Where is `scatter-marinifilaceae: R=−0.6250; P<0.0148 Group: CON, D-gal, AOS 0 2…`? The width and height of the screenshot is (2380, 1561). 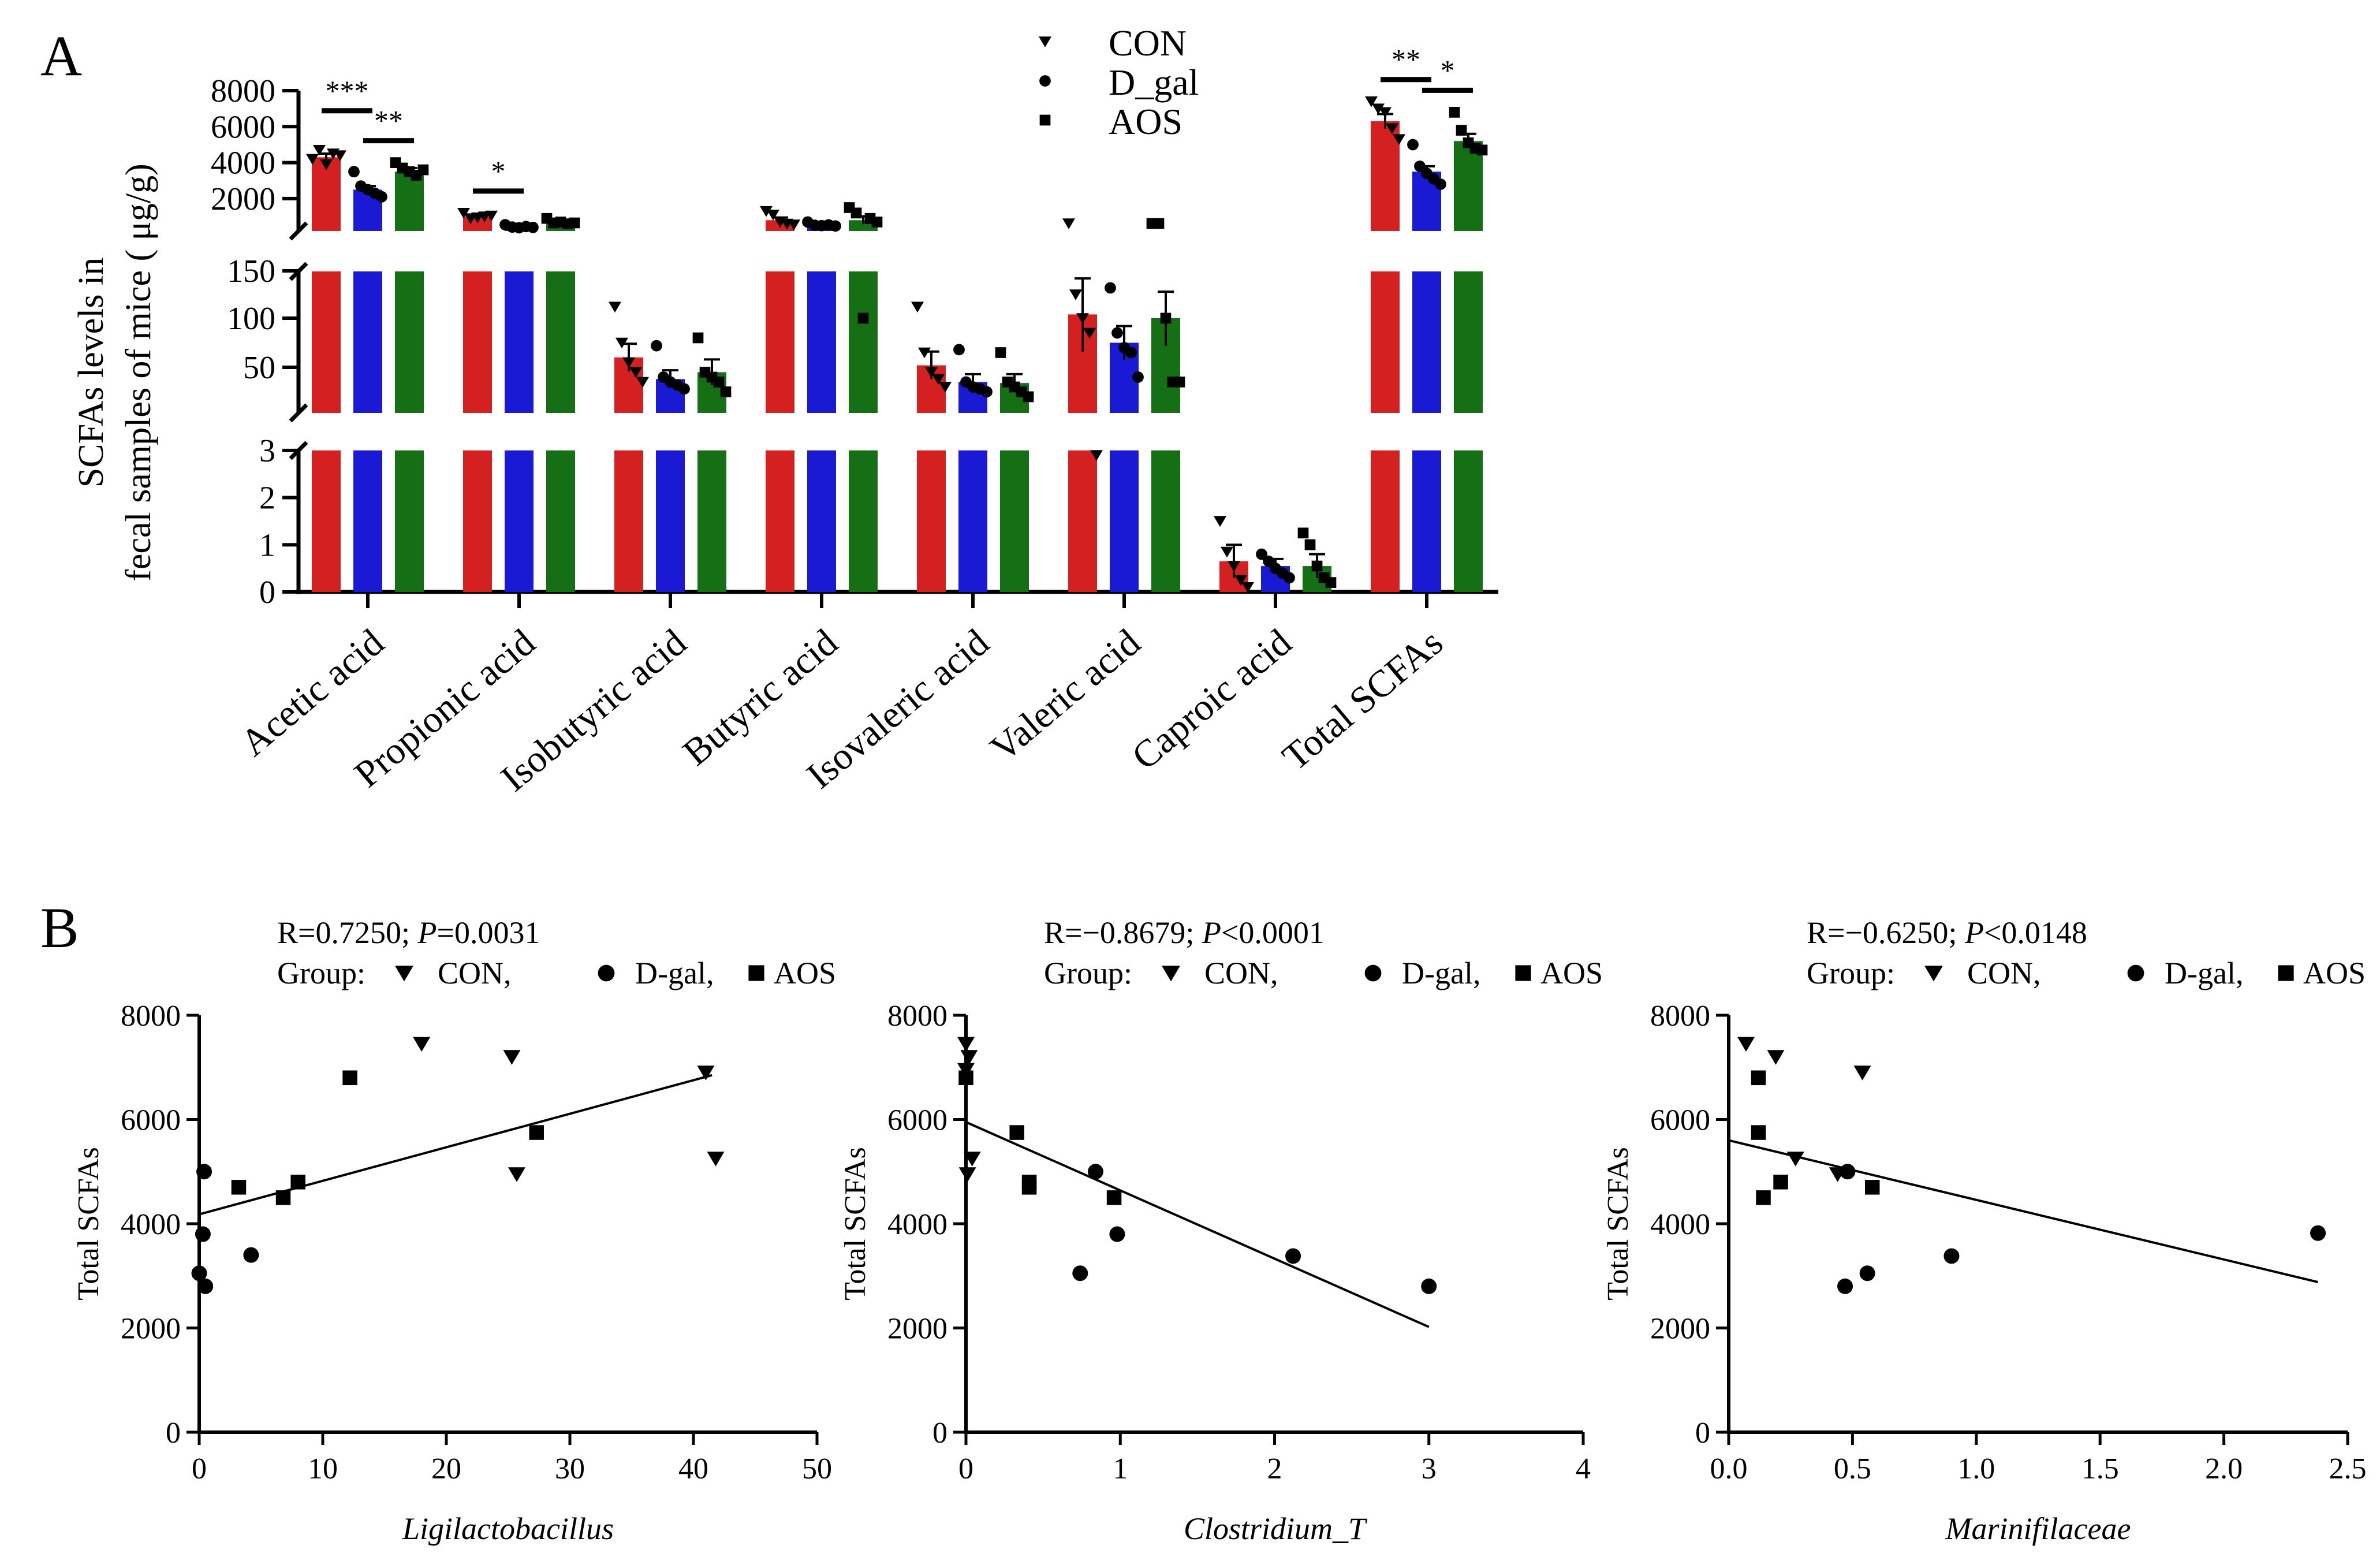
scatter-marinifilaceae: R=−0.6250; P<0.0148 Group: CON, D-gal, AOS 0 2… is located at coordinates (1984, 1230).